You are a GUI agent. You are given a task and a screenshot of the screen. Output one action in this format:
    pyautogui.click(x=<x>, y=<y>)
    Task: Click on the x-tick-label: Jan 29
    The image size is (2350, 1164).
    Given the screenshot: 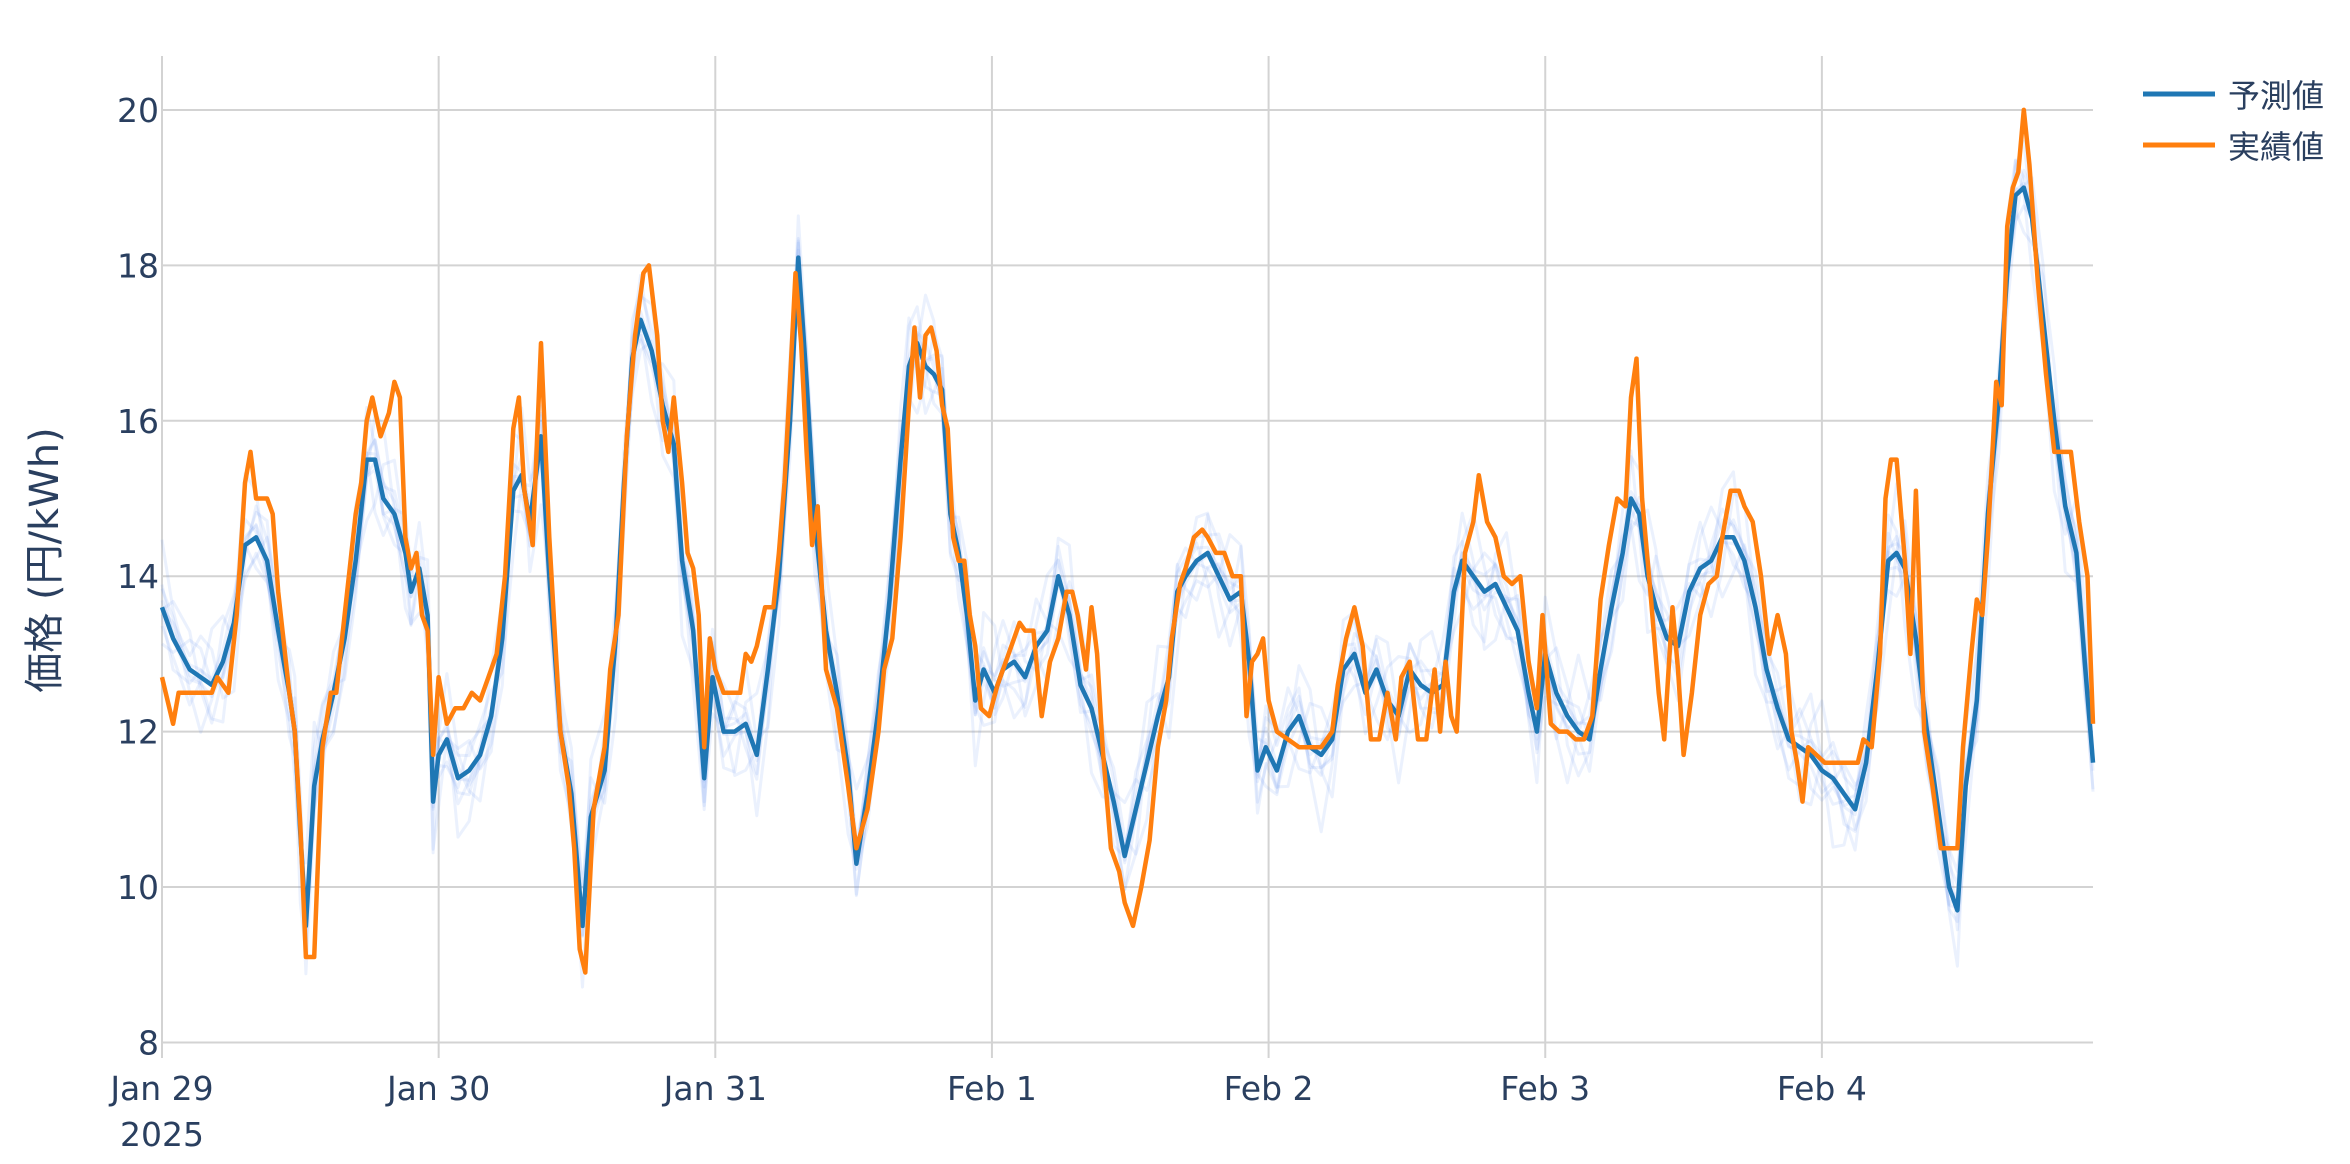 What is the action you would take?
    pyautogui.click(x=160, y=1088)
    